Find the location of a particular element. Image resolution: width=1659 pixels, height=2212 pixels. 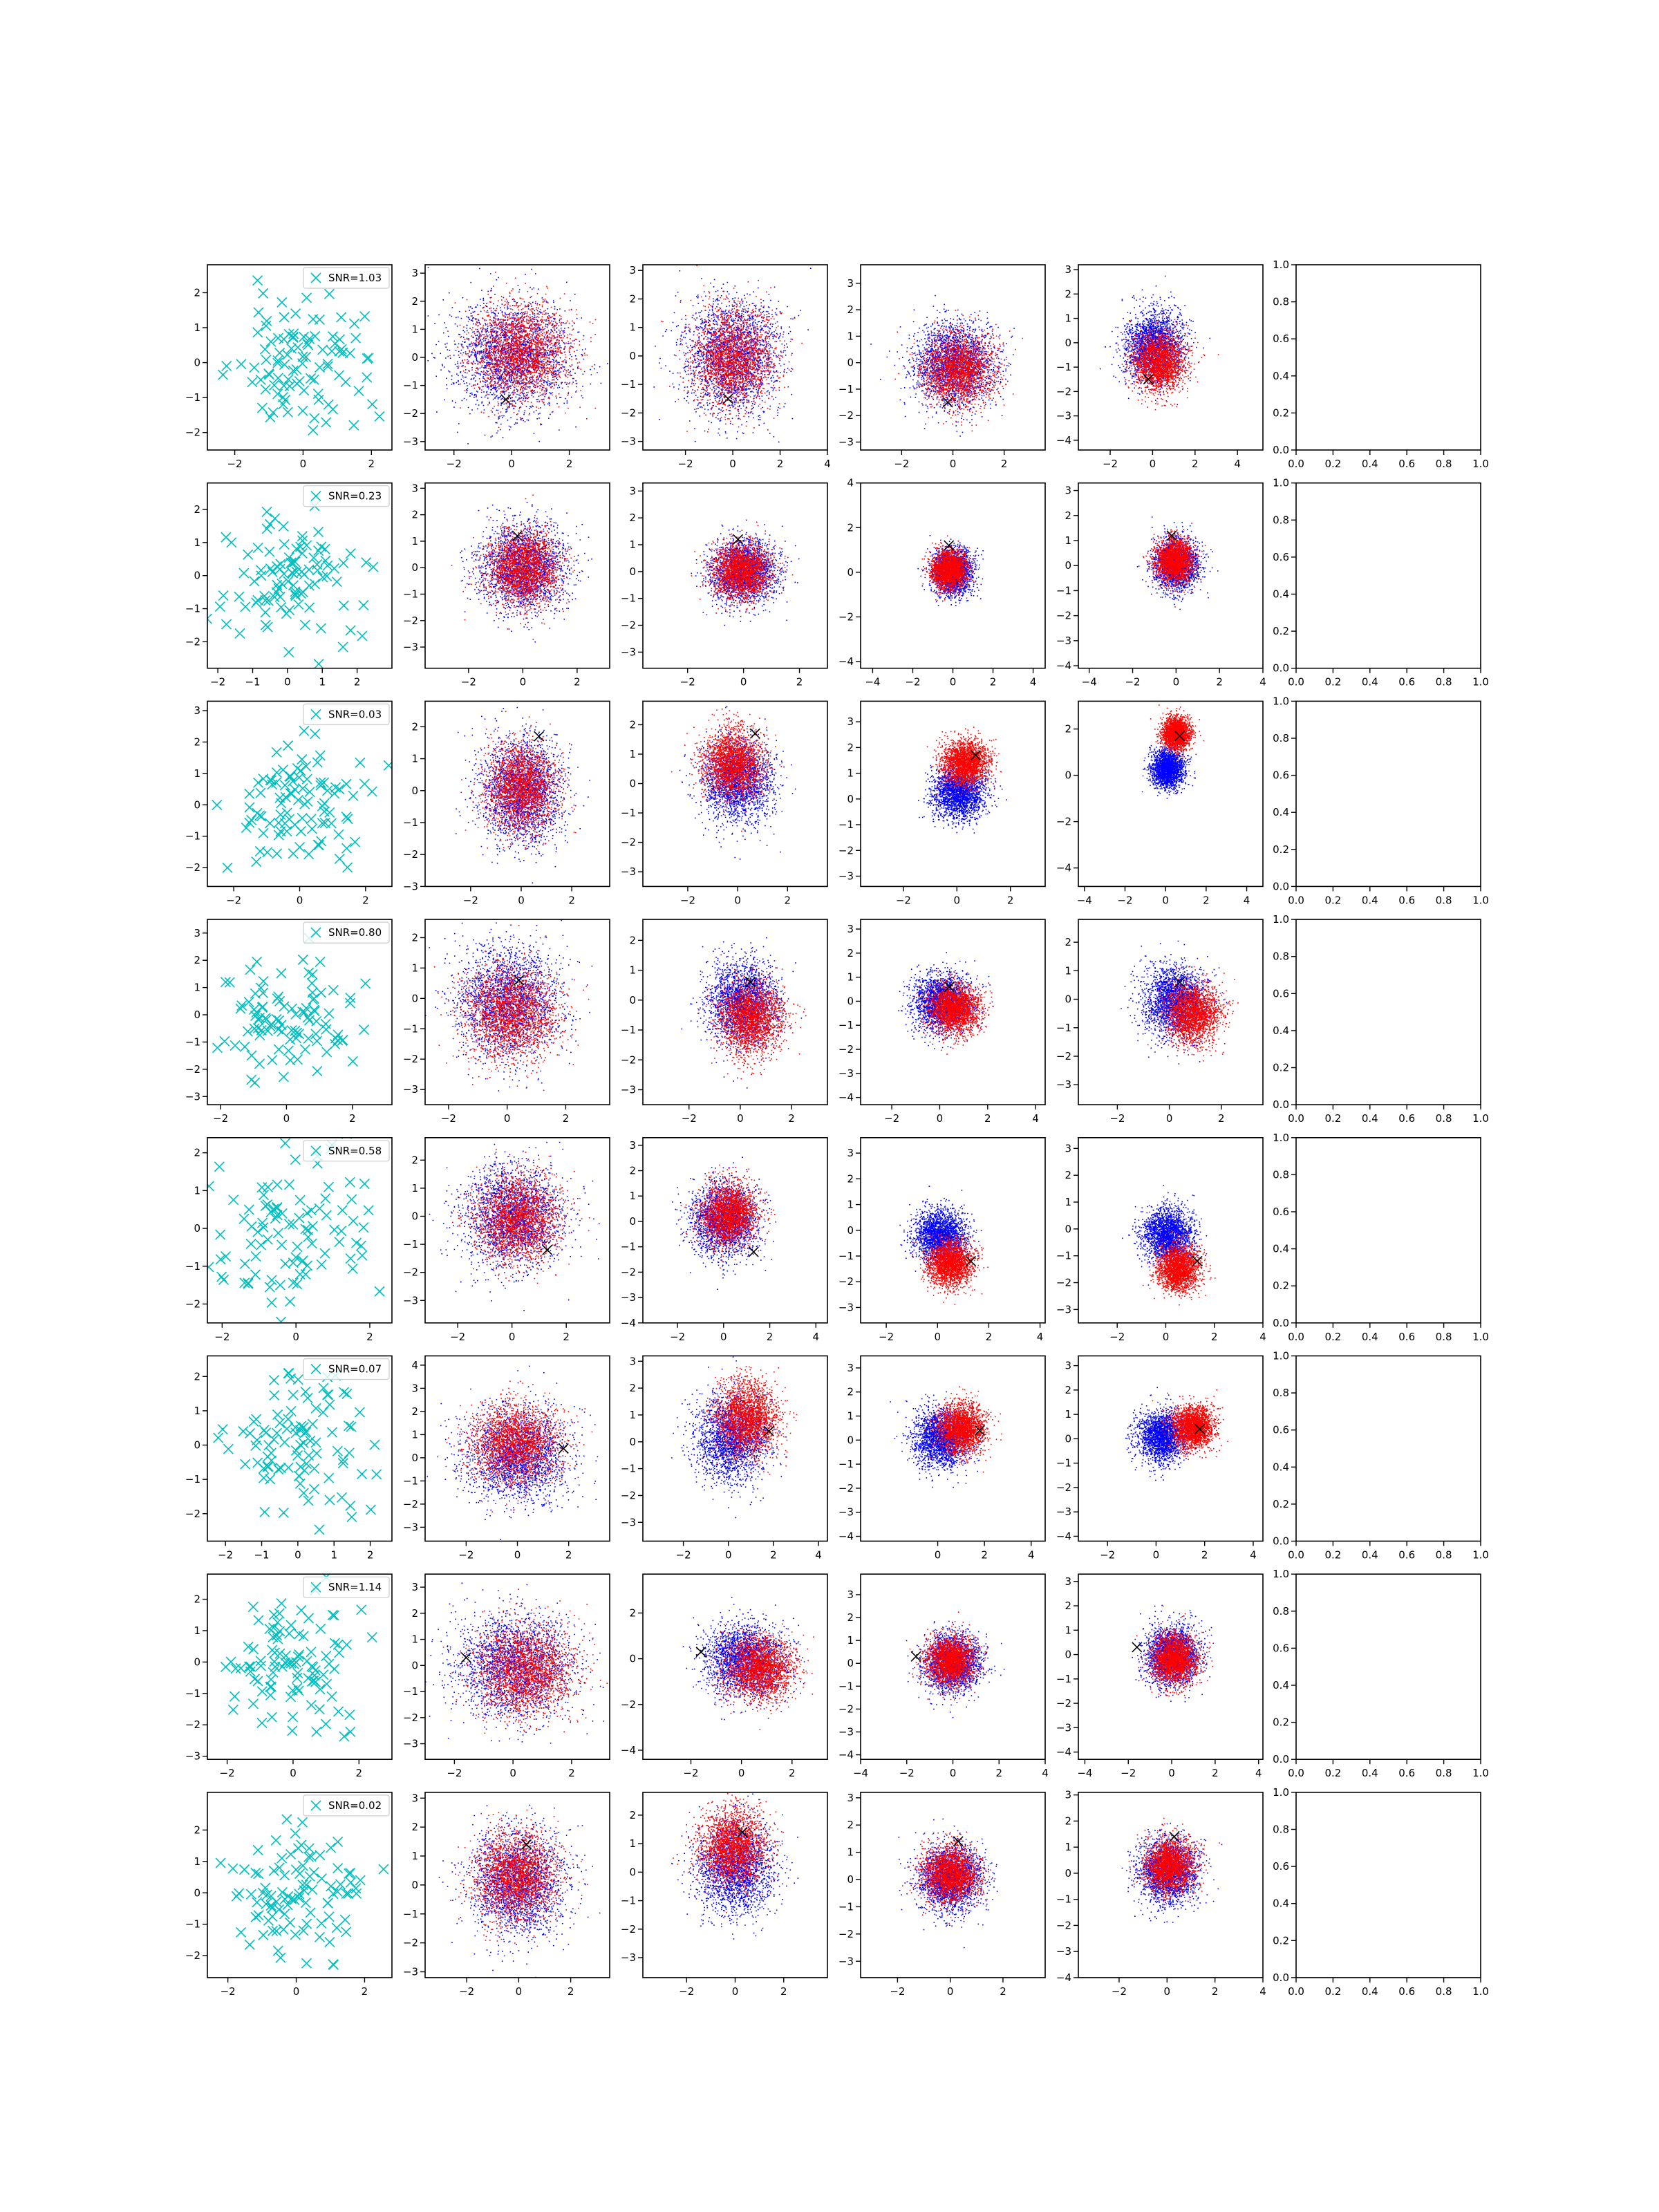

subplot-r8-c4: −2 0 2 −3 −2 −1 0 1 2 3 is located at coordinates (942, 1895).